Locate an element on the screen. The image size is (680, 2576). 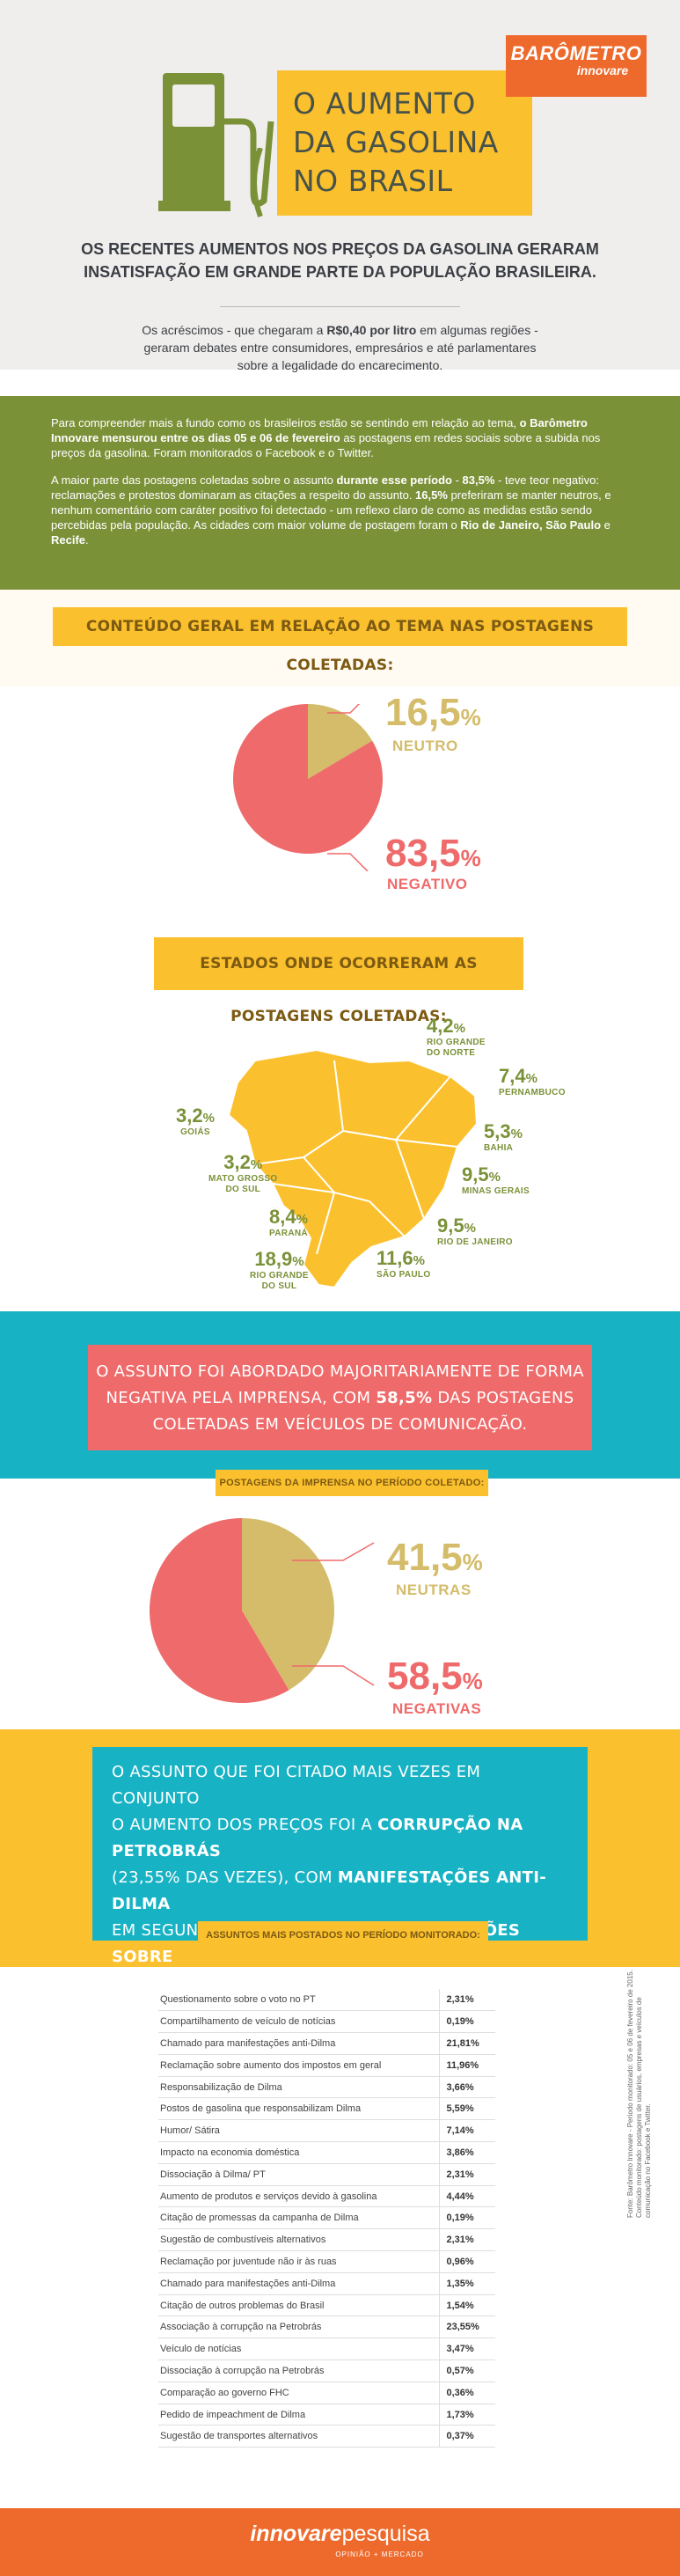
state-label-mg: 9,5% MINAS GERAIS is located at coordinates (496, 1179).